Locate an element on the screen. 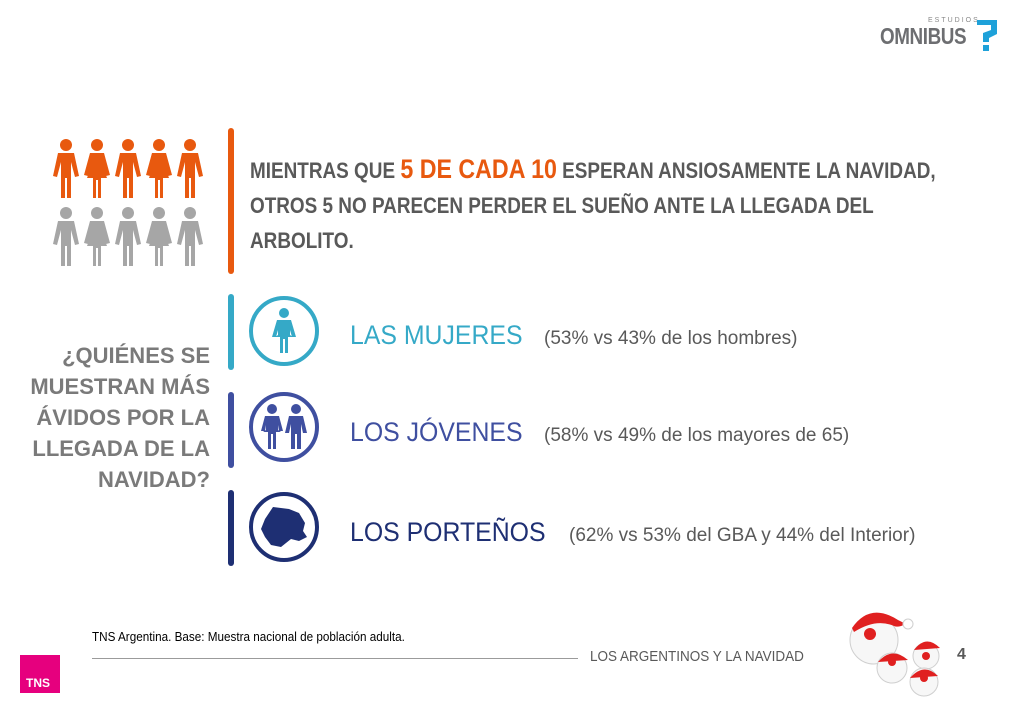 This screenshot has height=708, width=1023. row-portenos-title: LOS PORTEÑOS is located at coordinates (448, 532).